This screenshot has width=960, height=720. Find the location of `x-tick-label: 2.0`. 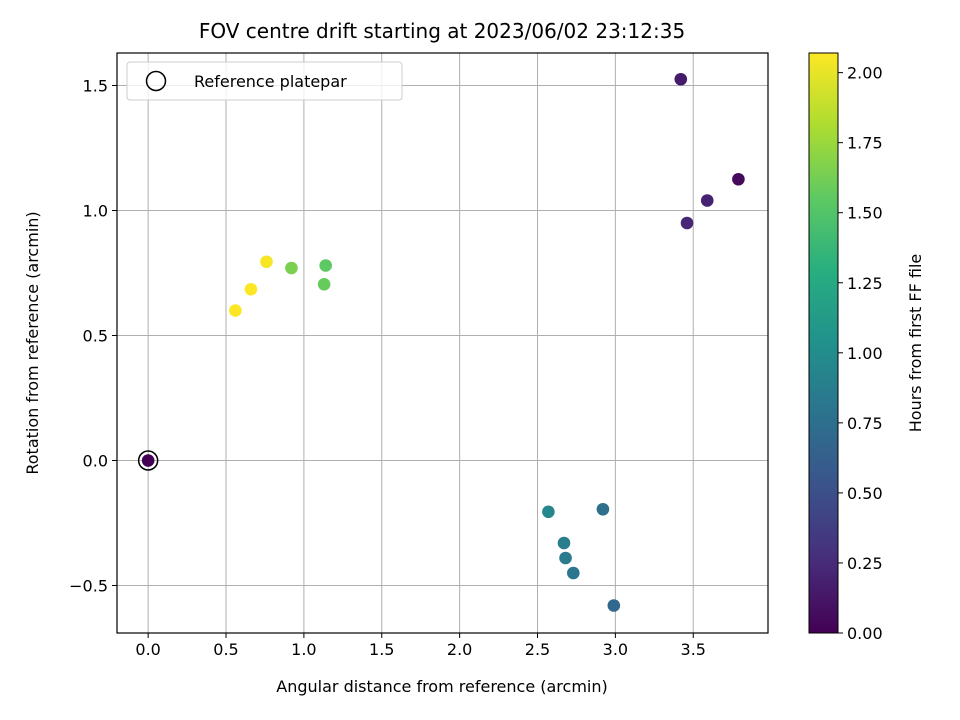

x-tick-label: 2.0 is located at coordinates (459, 649).